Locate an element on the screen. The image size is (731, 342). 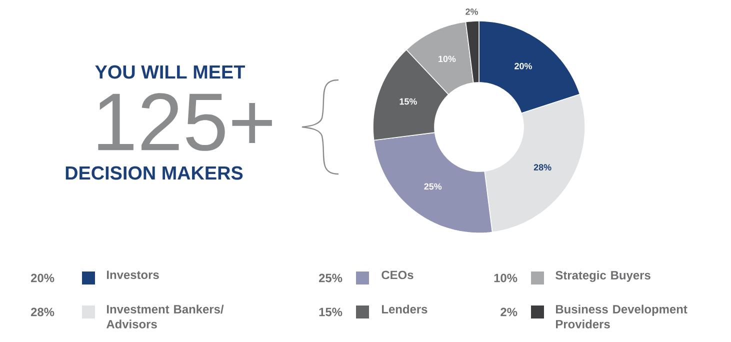
legend-label: Strategic Buyers is located at coordinates (603, 276).